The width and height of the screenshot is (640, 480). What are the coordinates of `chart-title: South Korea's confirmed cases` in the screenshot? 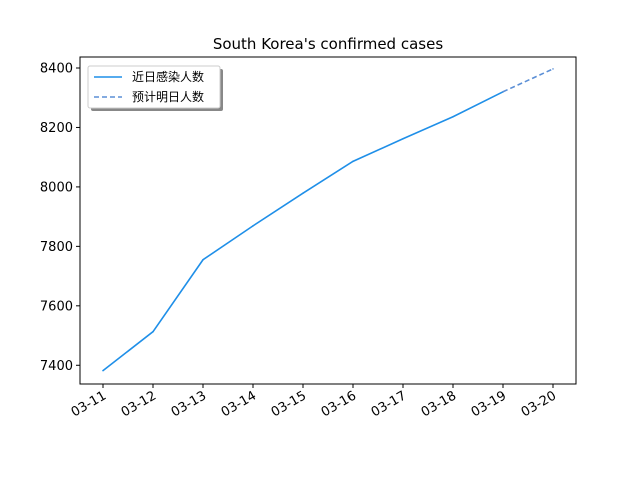 It's located at (328, 44).